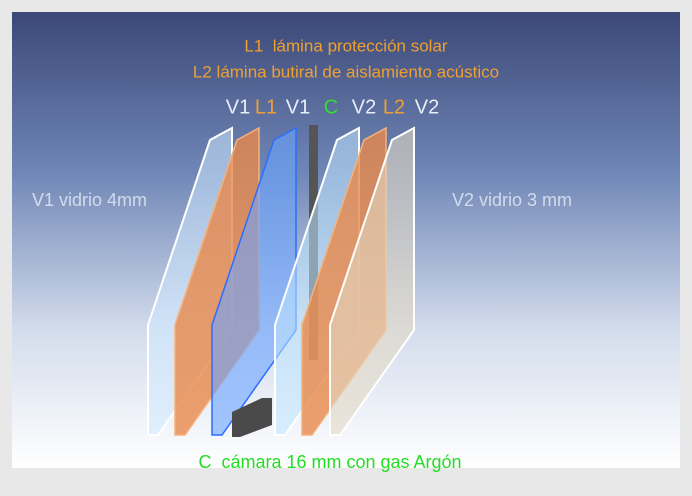 This screenshot has width=692, height=496. What do you see at coordinates (512, 200) in the screenshot?
I see `side-label: V2 vidrio 3 mm` at bounding box center [512, 200].